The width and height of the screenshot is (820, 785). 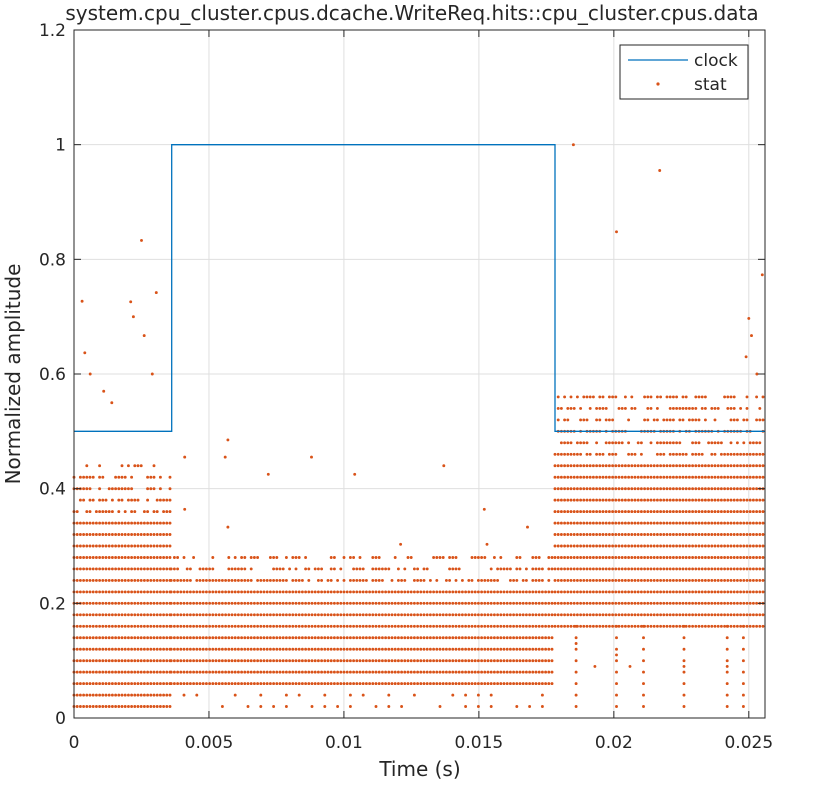 I want to click on x-axis-label: Time (s), so click(x=419, y=769).